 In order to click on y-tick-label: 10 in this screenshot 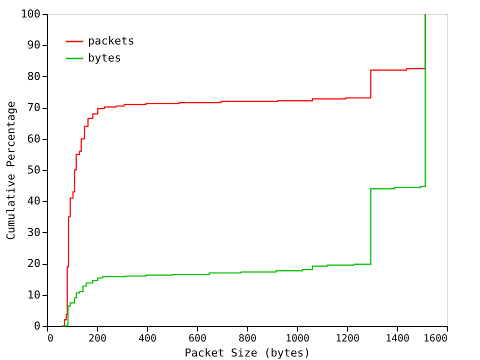, I will do `click(33, 295)`.